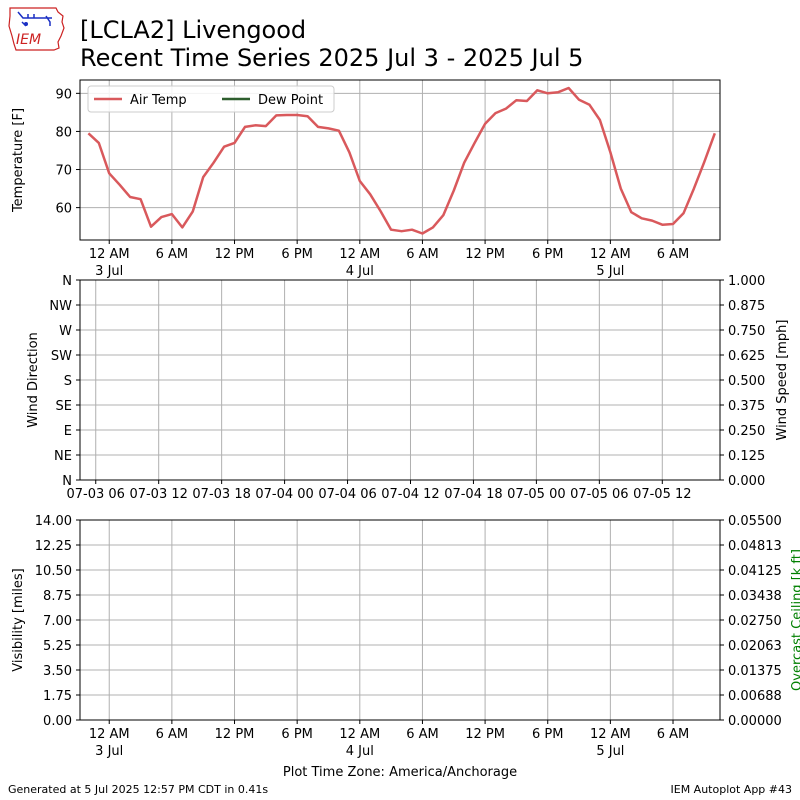  I want to click on y-right-tick-label: 0.04813, so click(755, 546).